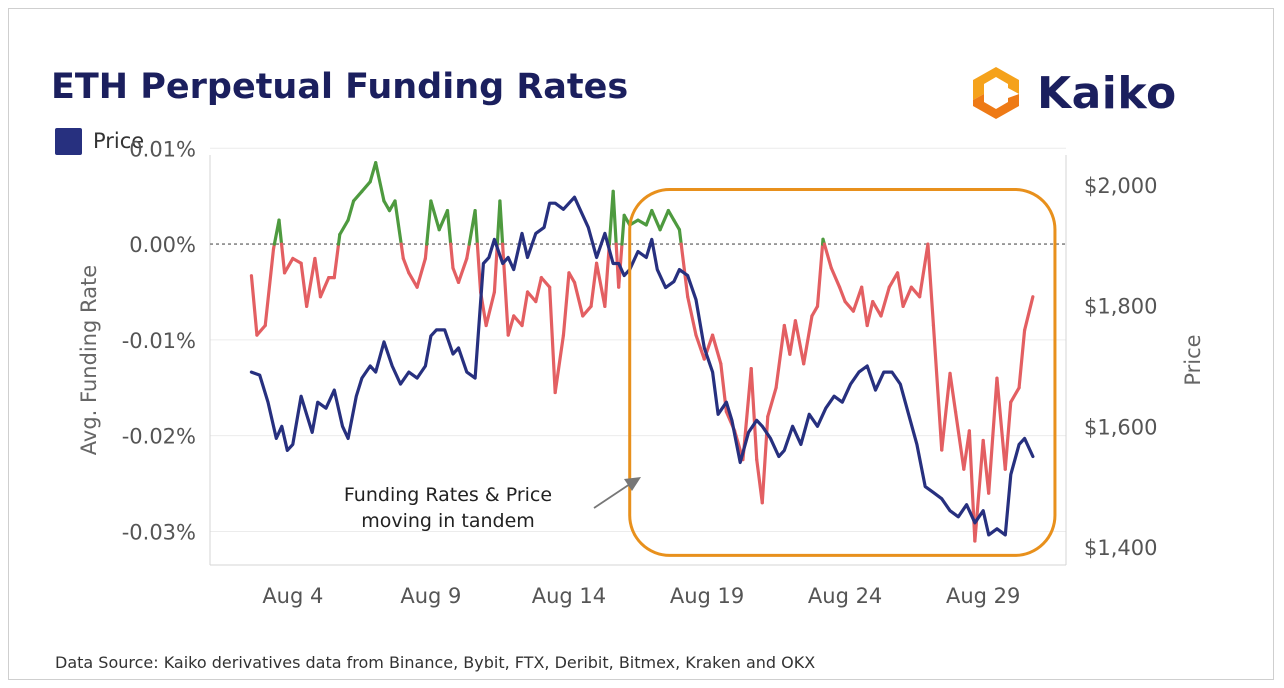 This screenshot has height=688, width=1284. I want to click on kaiko-logo: Kaiko, so click(1072, 93).